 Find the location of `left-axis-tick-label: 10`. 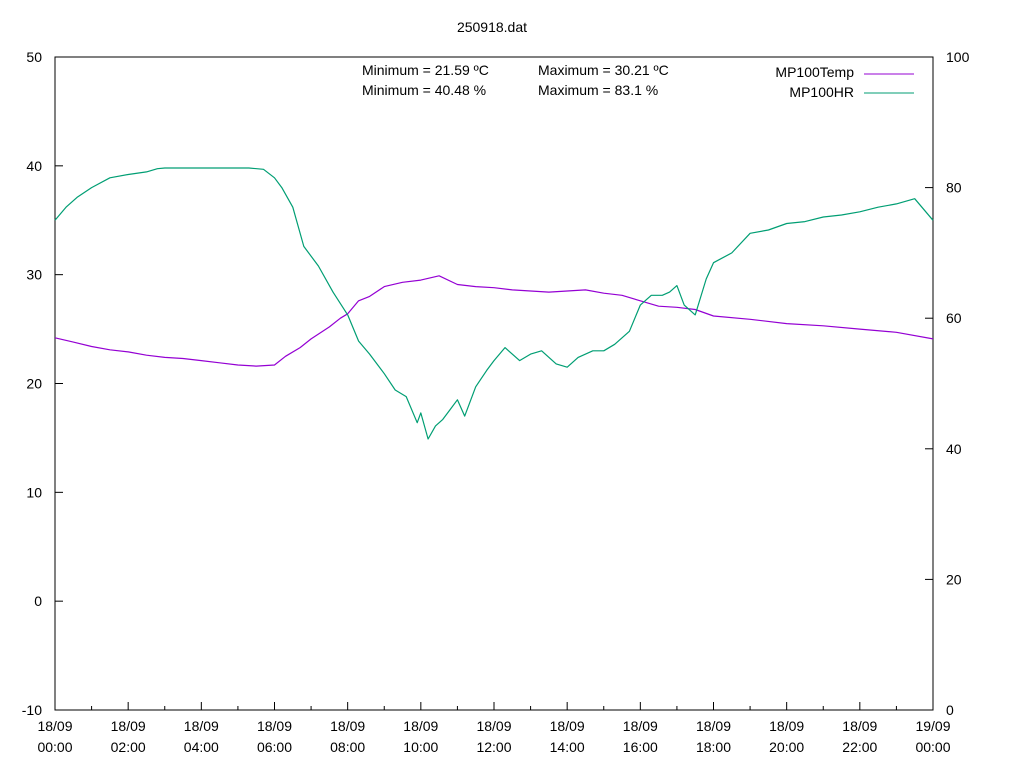

left-axis-tick-label: 10 is located at coordinates (34, 492).